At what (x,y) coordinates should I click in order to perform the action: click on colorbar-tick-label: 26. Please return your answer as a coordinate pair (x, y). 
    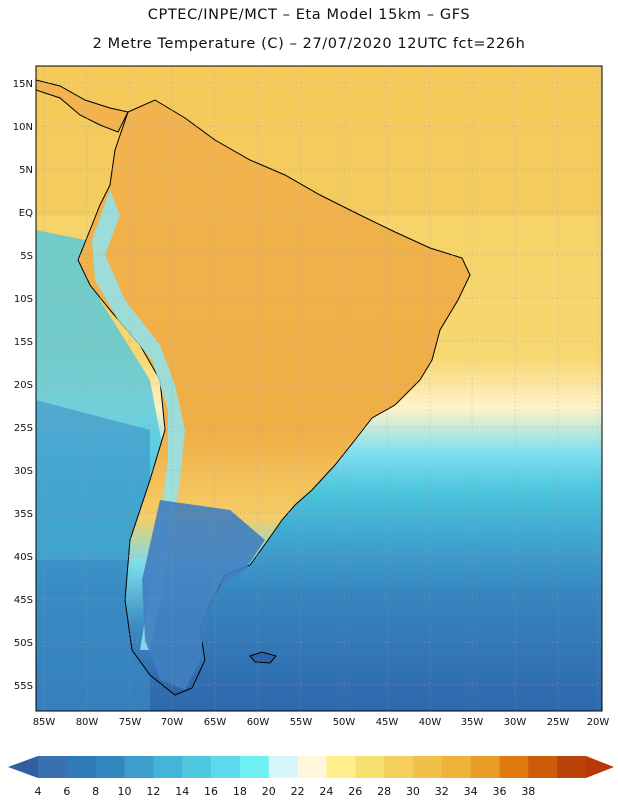
    Looking at the image, I should click on (355, 791).